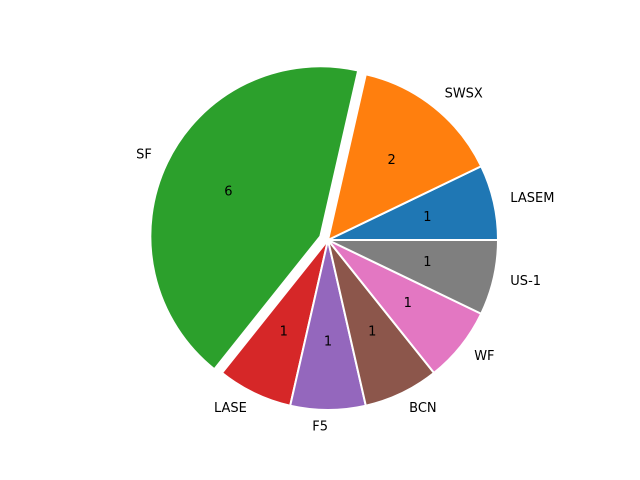 This screenshot has height=480, width=640. What do you see at coordinates (484, 356) in the screenshot?
I see `slice-label: WF` at bounding box center [484, 356].